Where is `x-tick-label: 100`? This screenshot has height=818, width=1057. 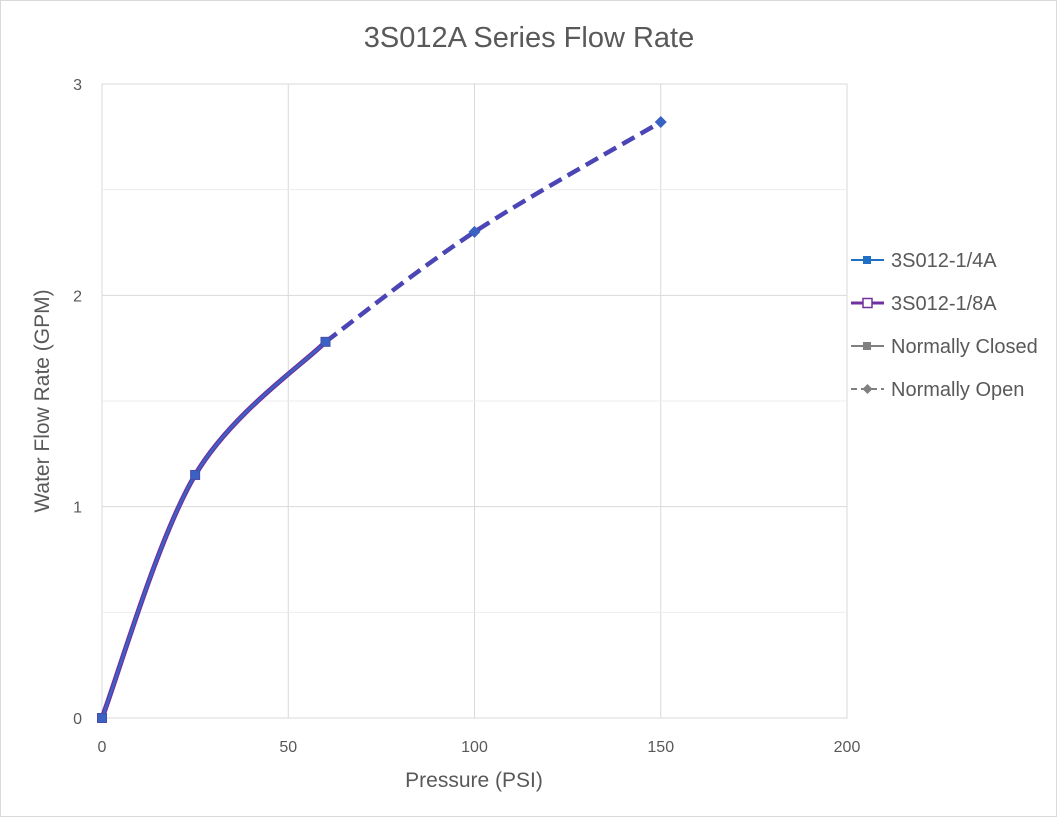 x-tick-label: 100 is located at coordinates (474, 747).